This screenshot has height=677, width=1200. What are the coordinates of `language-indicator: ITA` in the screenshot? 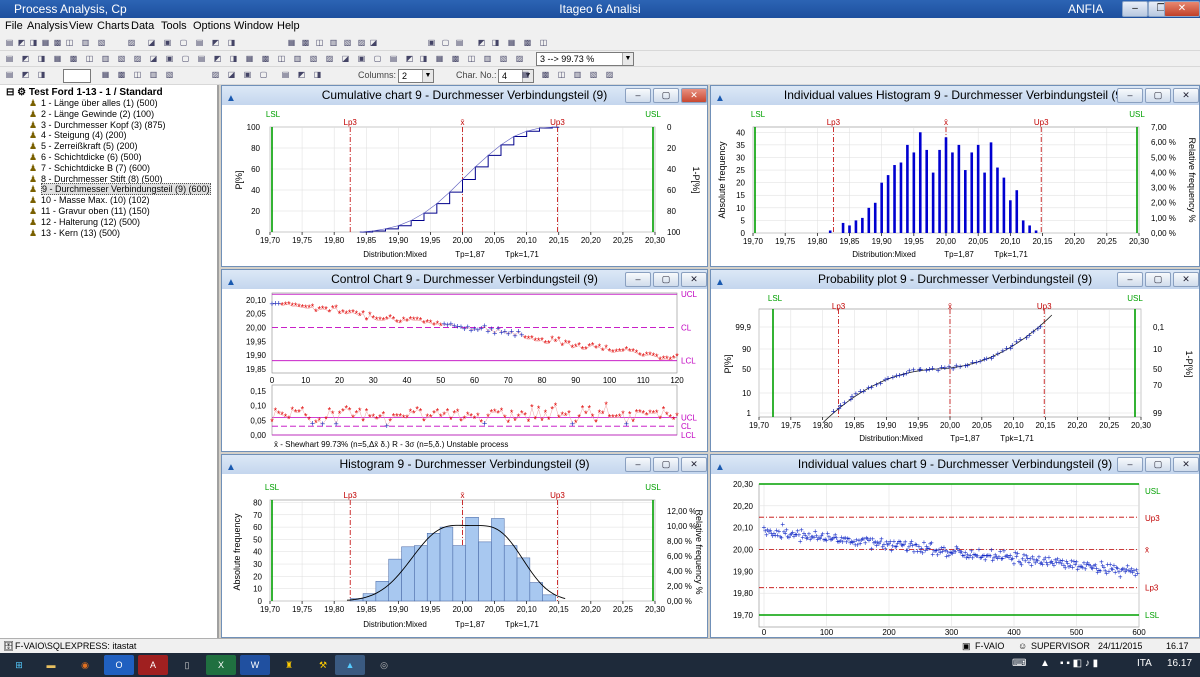 It's located at (1144, 663).